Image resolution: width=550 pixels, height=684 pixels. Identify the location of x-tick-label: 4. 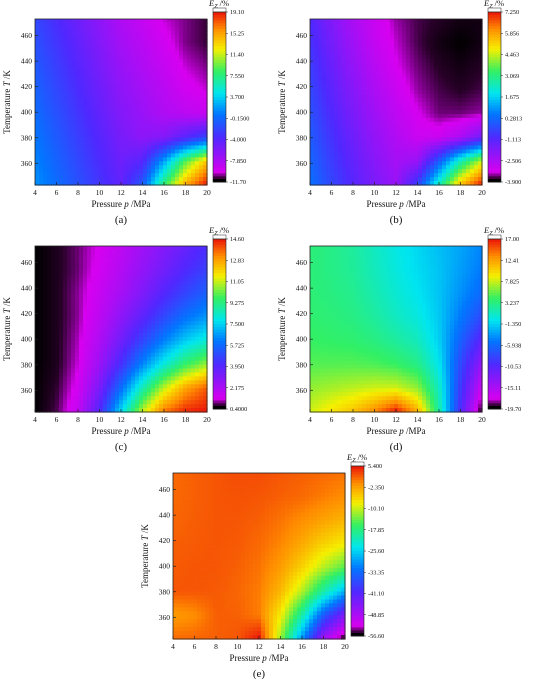
(310, 192).